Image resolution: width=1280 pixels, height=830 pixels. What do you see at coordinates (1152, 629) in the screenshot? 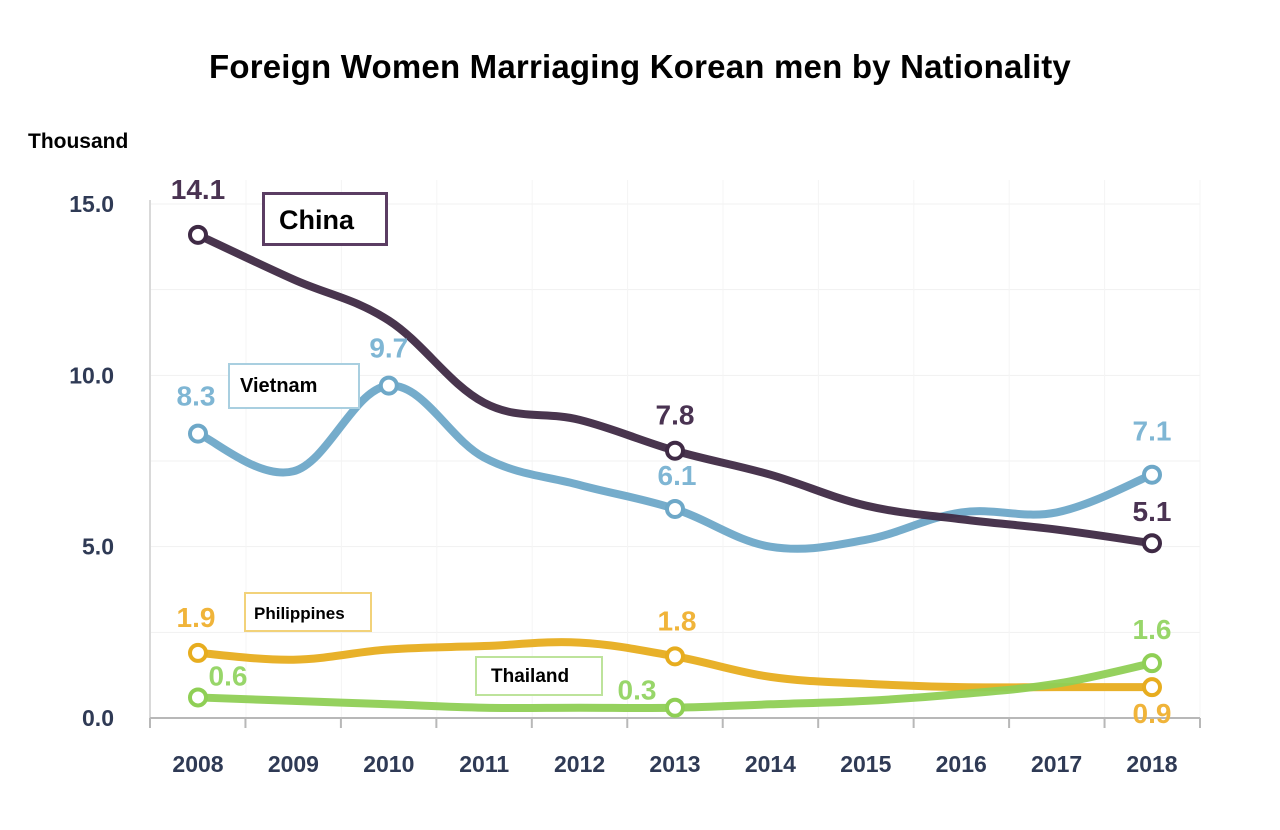
I see `data-label-thailand: 1.6` at bounding box center [1152, 629].